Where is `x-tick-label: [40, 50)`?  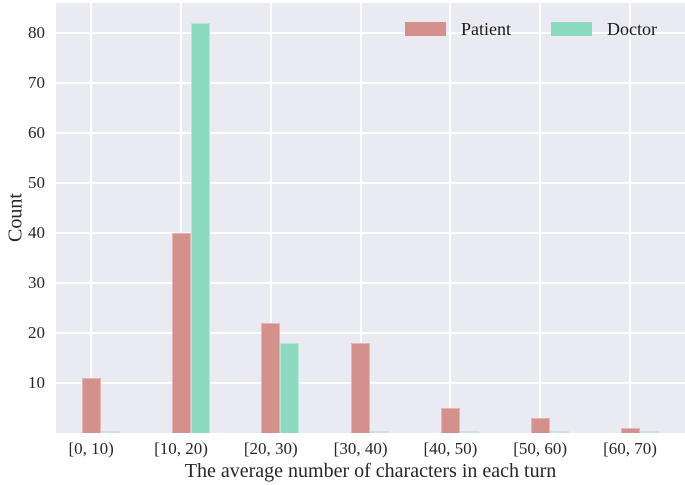 x-tick-label: [40, 50) is located at coordinates (450, 448).